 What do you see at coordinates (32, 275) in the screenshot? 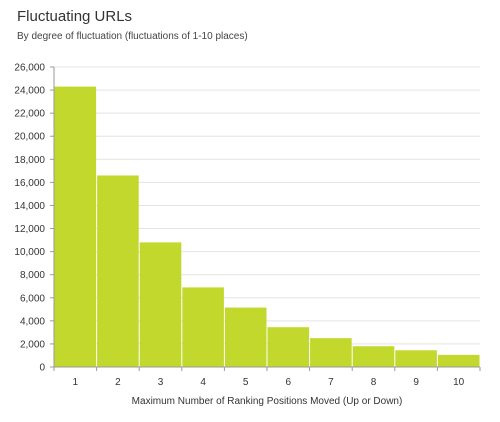
I see `y-tick-label: 8,000` at bounding box center [32, 275].